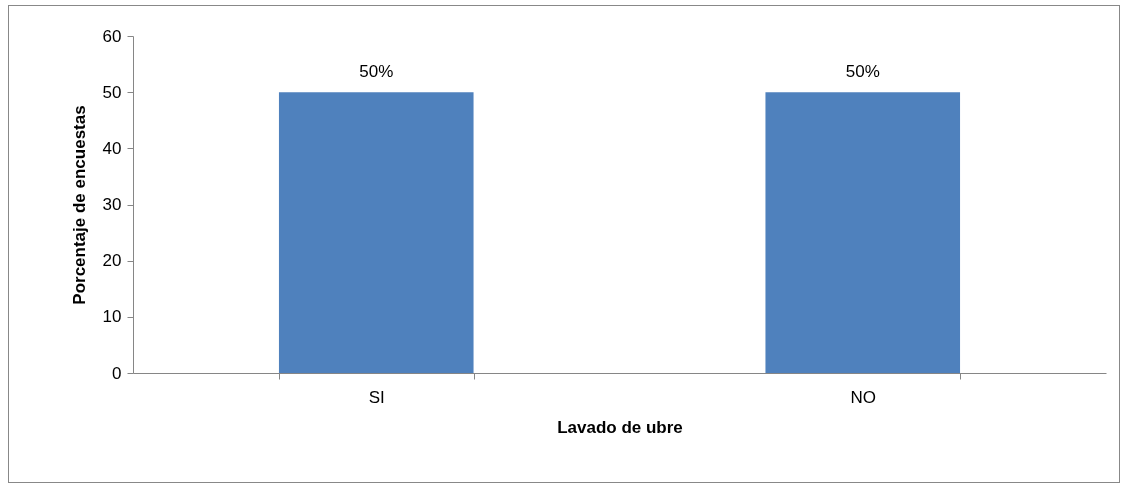 The image size is (1129, 491). Describe the element at coordinates (863, 397) in the screenshot. I see `x-tick-label: NO` at that location.